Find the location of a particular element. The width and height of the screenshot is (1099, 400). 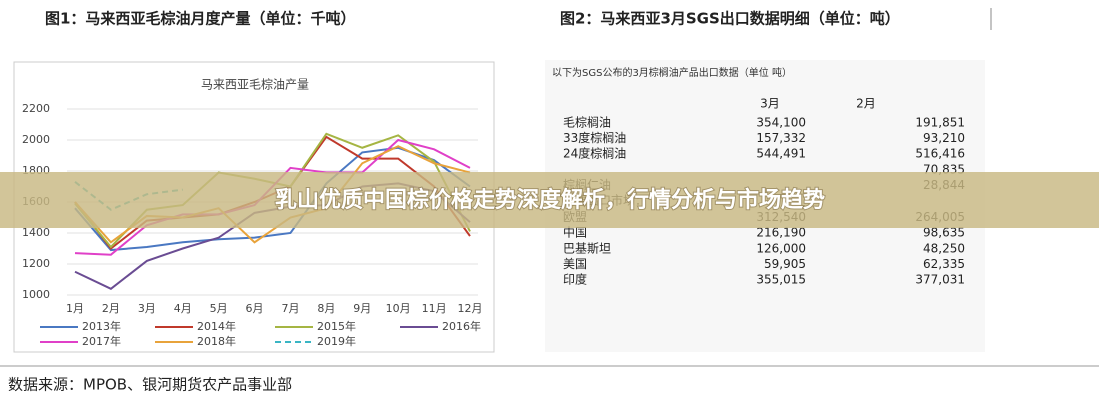

cell: 354,100 is located at coordinates (781, 123).